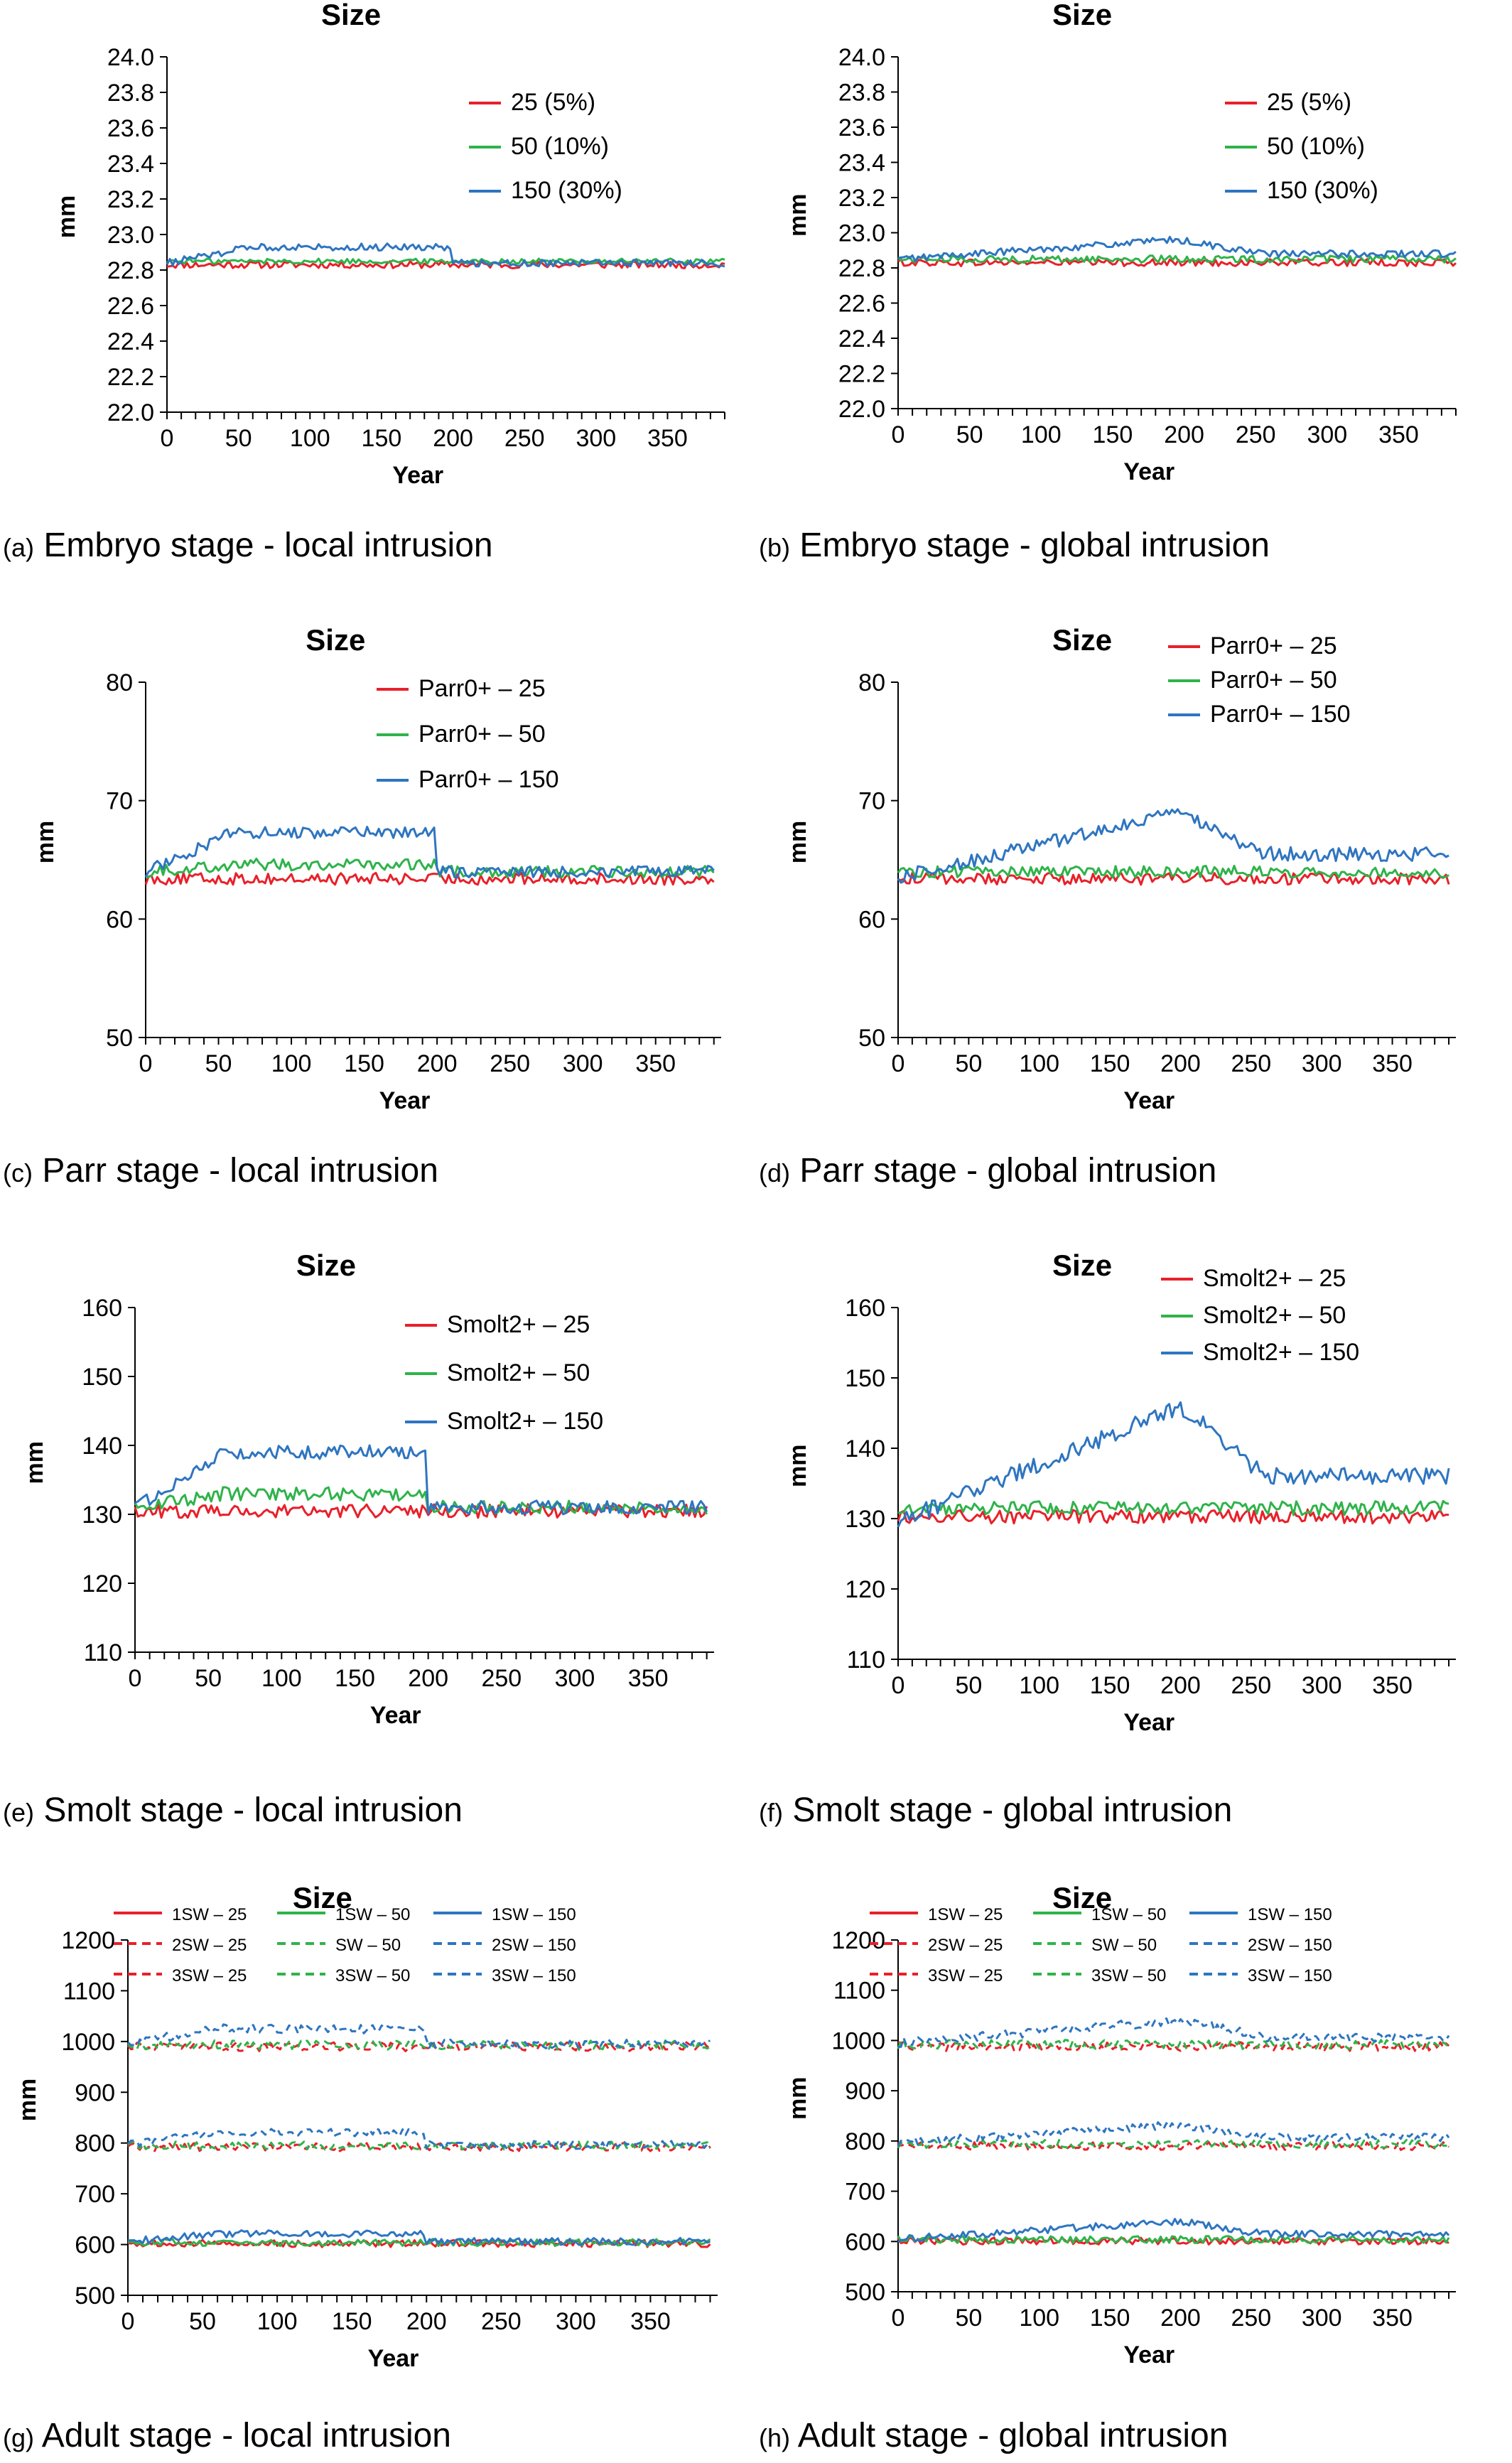  I want to click on y-tick-label: 1100, so click(89, 1992).